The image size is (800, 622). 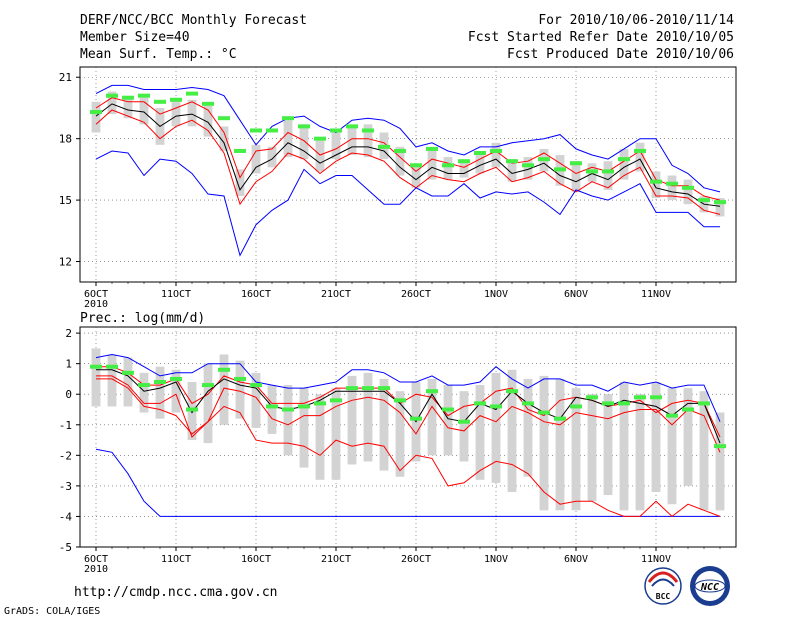 What do you see at coordinates (96, 559) in the screenshot?
I see `prec-xtick-label: 6OCT` at bounding box center [96, 559].